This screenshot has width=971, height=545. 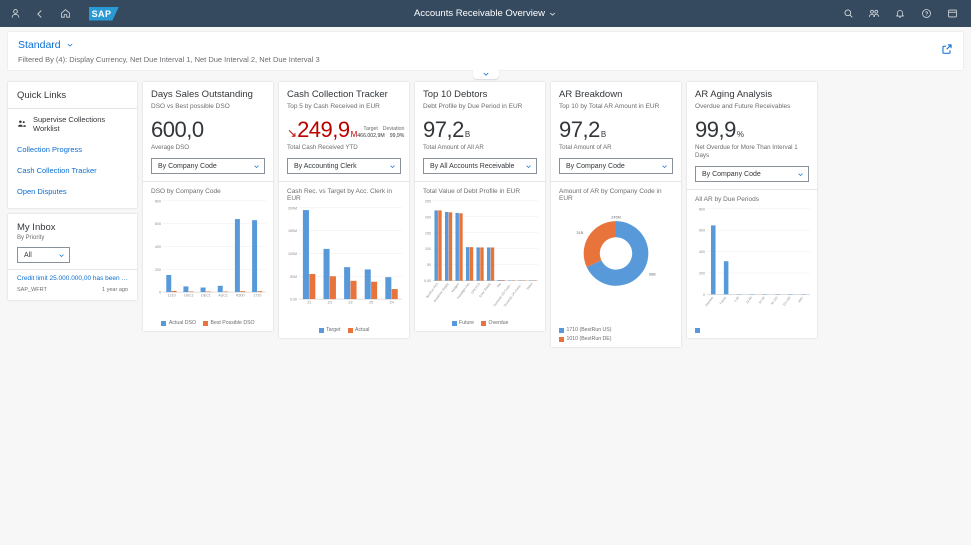 I want to click on inbox-meta: SAP_WFRT 1 year ago, so click(x=72, y=290).